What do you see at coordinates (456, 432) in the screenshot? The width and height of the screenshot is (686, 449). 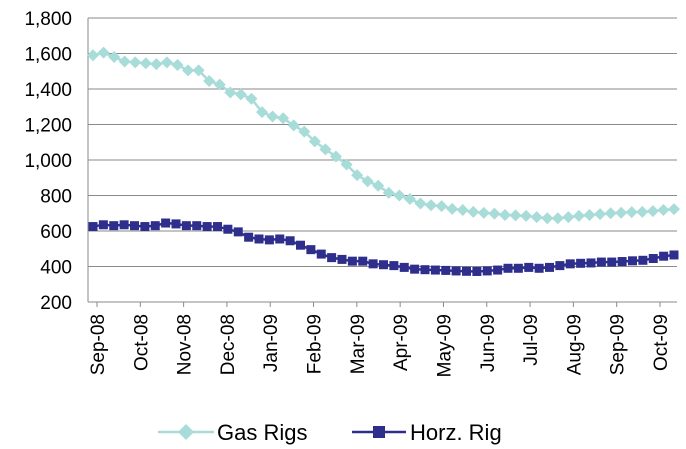 I see `legend-label-horz-rig: Horz. Rig` at bounding box center [456, 432].